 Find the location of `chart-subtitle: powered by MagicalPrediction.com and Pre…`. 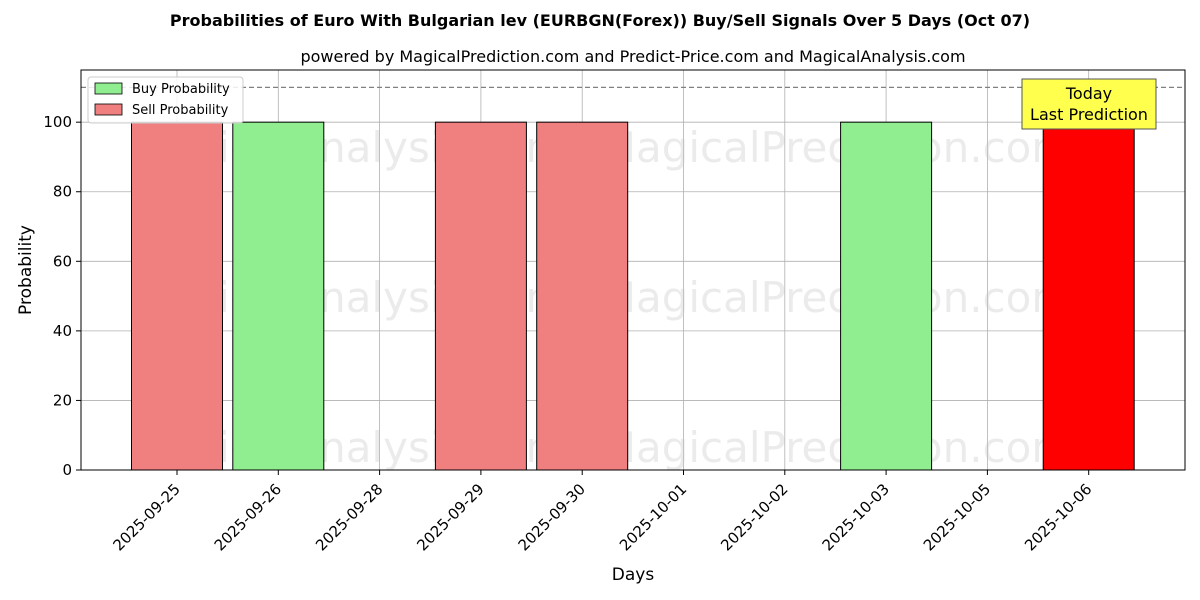

chart-subtitle: powered by MagicalPrediction.com and Pre… is located at coordinates (632, 56).